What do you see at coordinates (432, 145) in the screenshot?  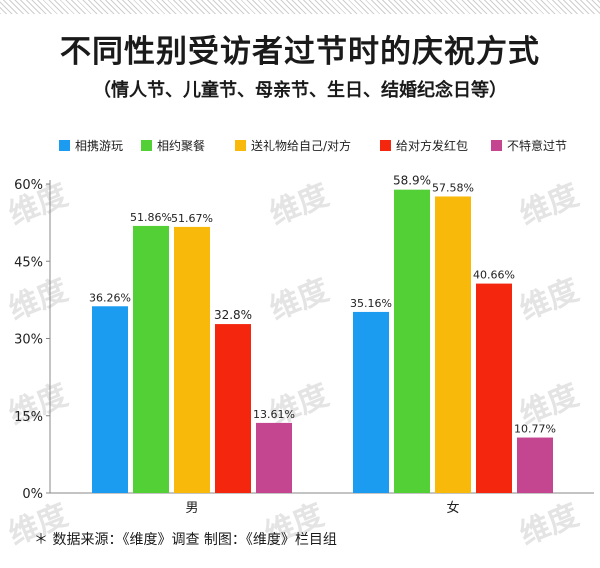 I see `legend-label: 给对方发红包` at bounding box center [432, 145].